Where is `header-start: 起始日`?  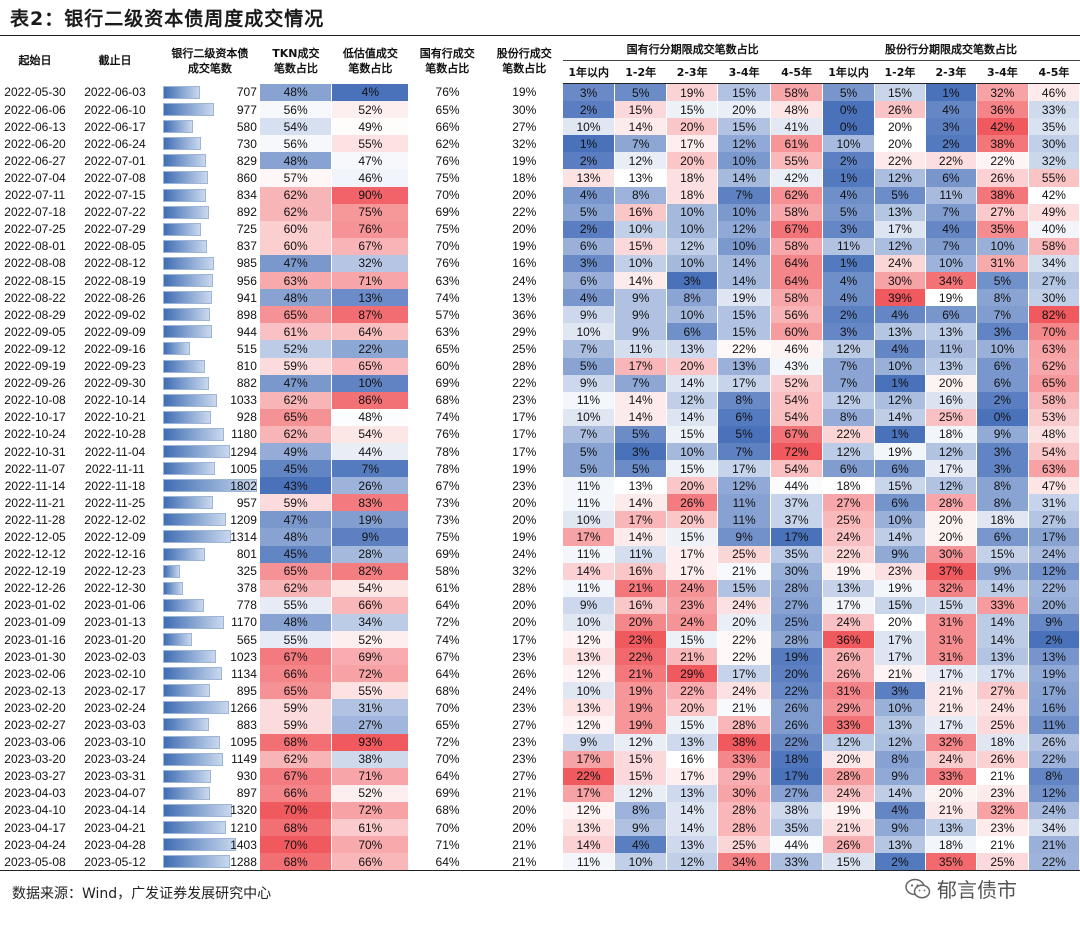
header-start: 起始日 is located at coordinates (35, 61).